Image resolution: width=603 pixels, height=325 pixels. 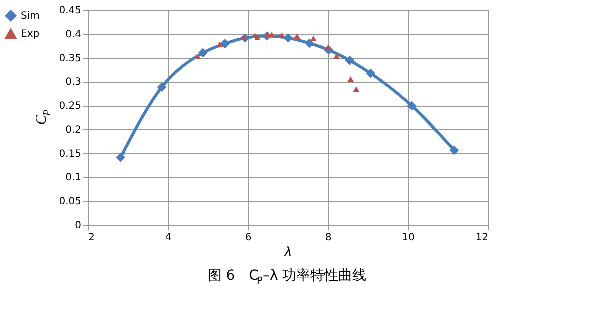 What do you see at coordinates (74, 178) in the screenshot?
I see `y-tick-label: 0.1` at bounding box center [74, 178].